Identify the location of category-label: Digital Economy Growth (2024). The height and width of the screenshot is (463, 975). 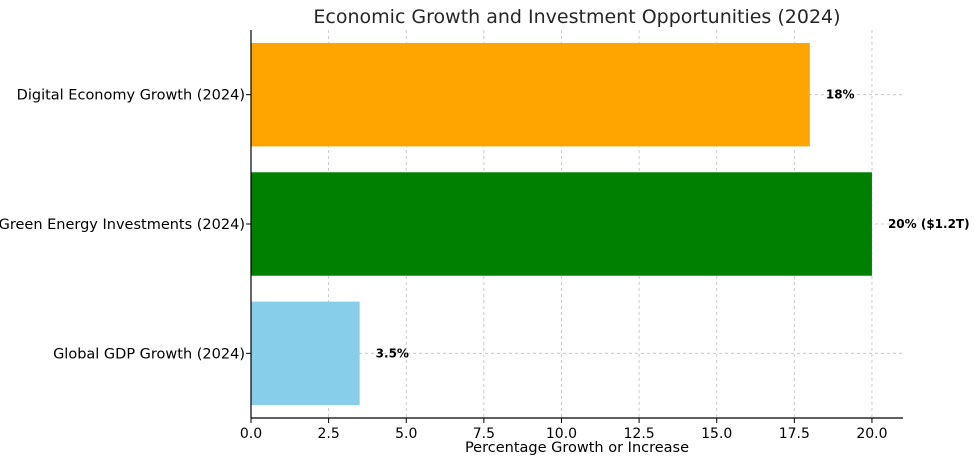
(131, 96).